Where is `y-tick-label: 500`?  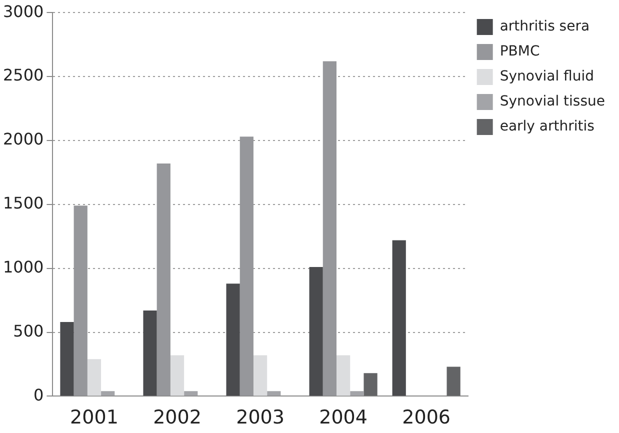 y-tick-label: 500 is located at coordinates (28, 330).